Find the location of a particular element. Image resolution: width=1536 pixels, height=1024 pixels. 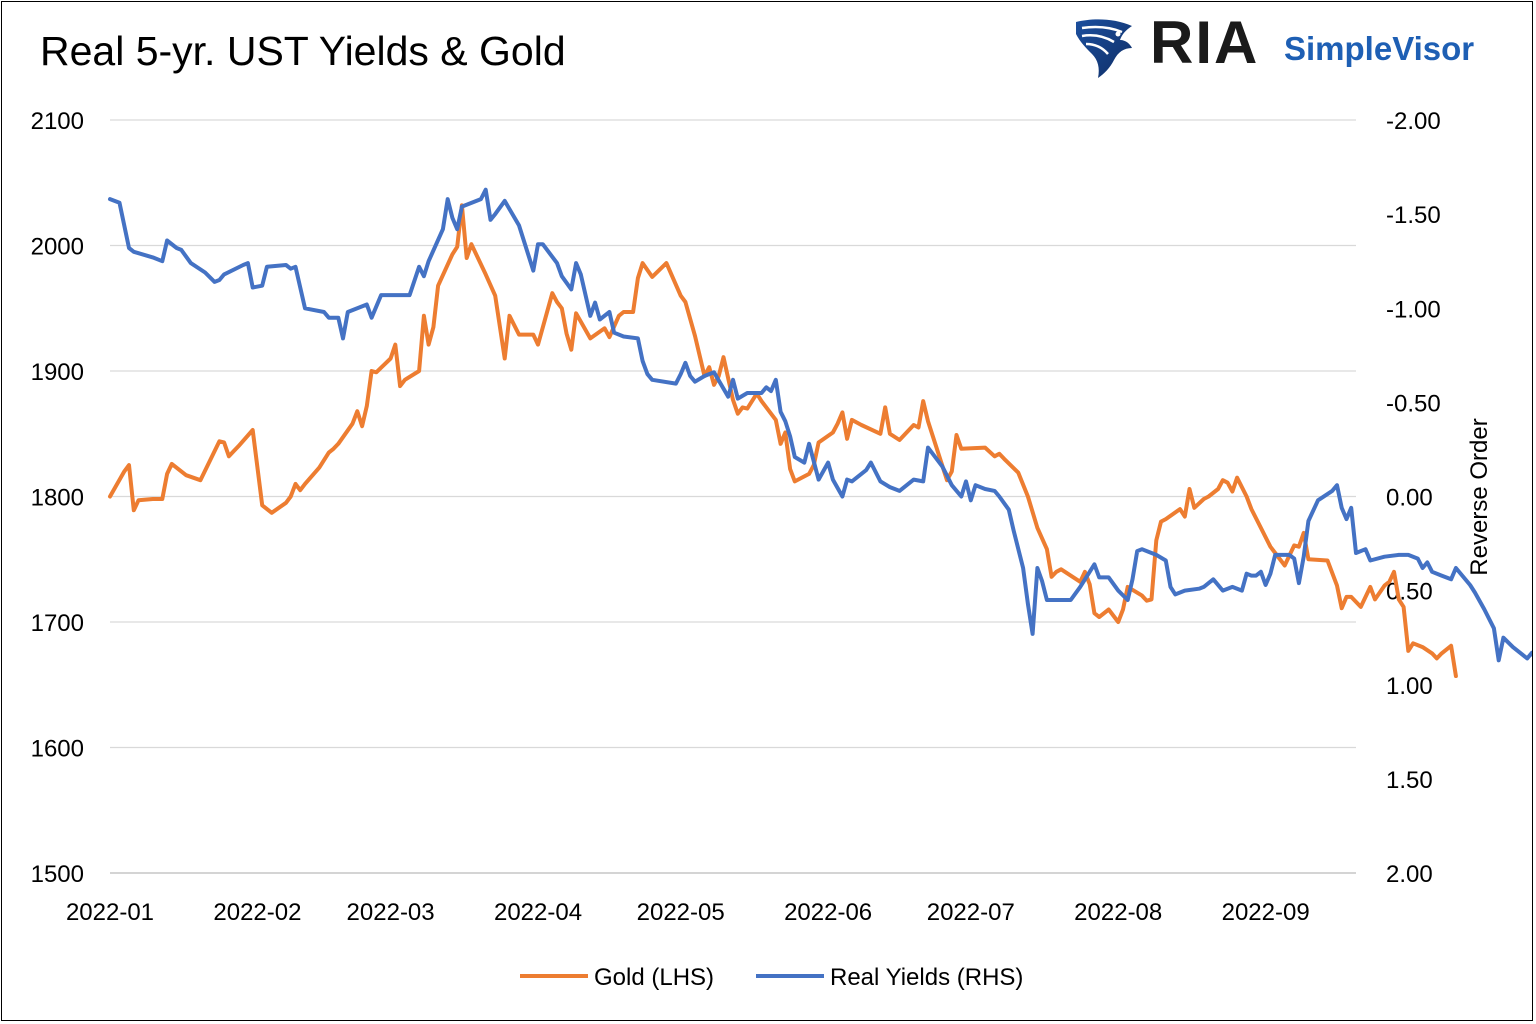

x-tick-label: 2022-05 is located at coordinates (681, 912).